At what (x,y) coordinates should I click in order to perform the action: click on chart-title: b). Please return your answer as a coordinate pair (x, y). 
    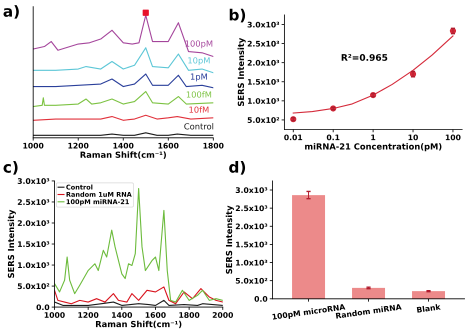
    Looking at the image, I should click on (238, 15).